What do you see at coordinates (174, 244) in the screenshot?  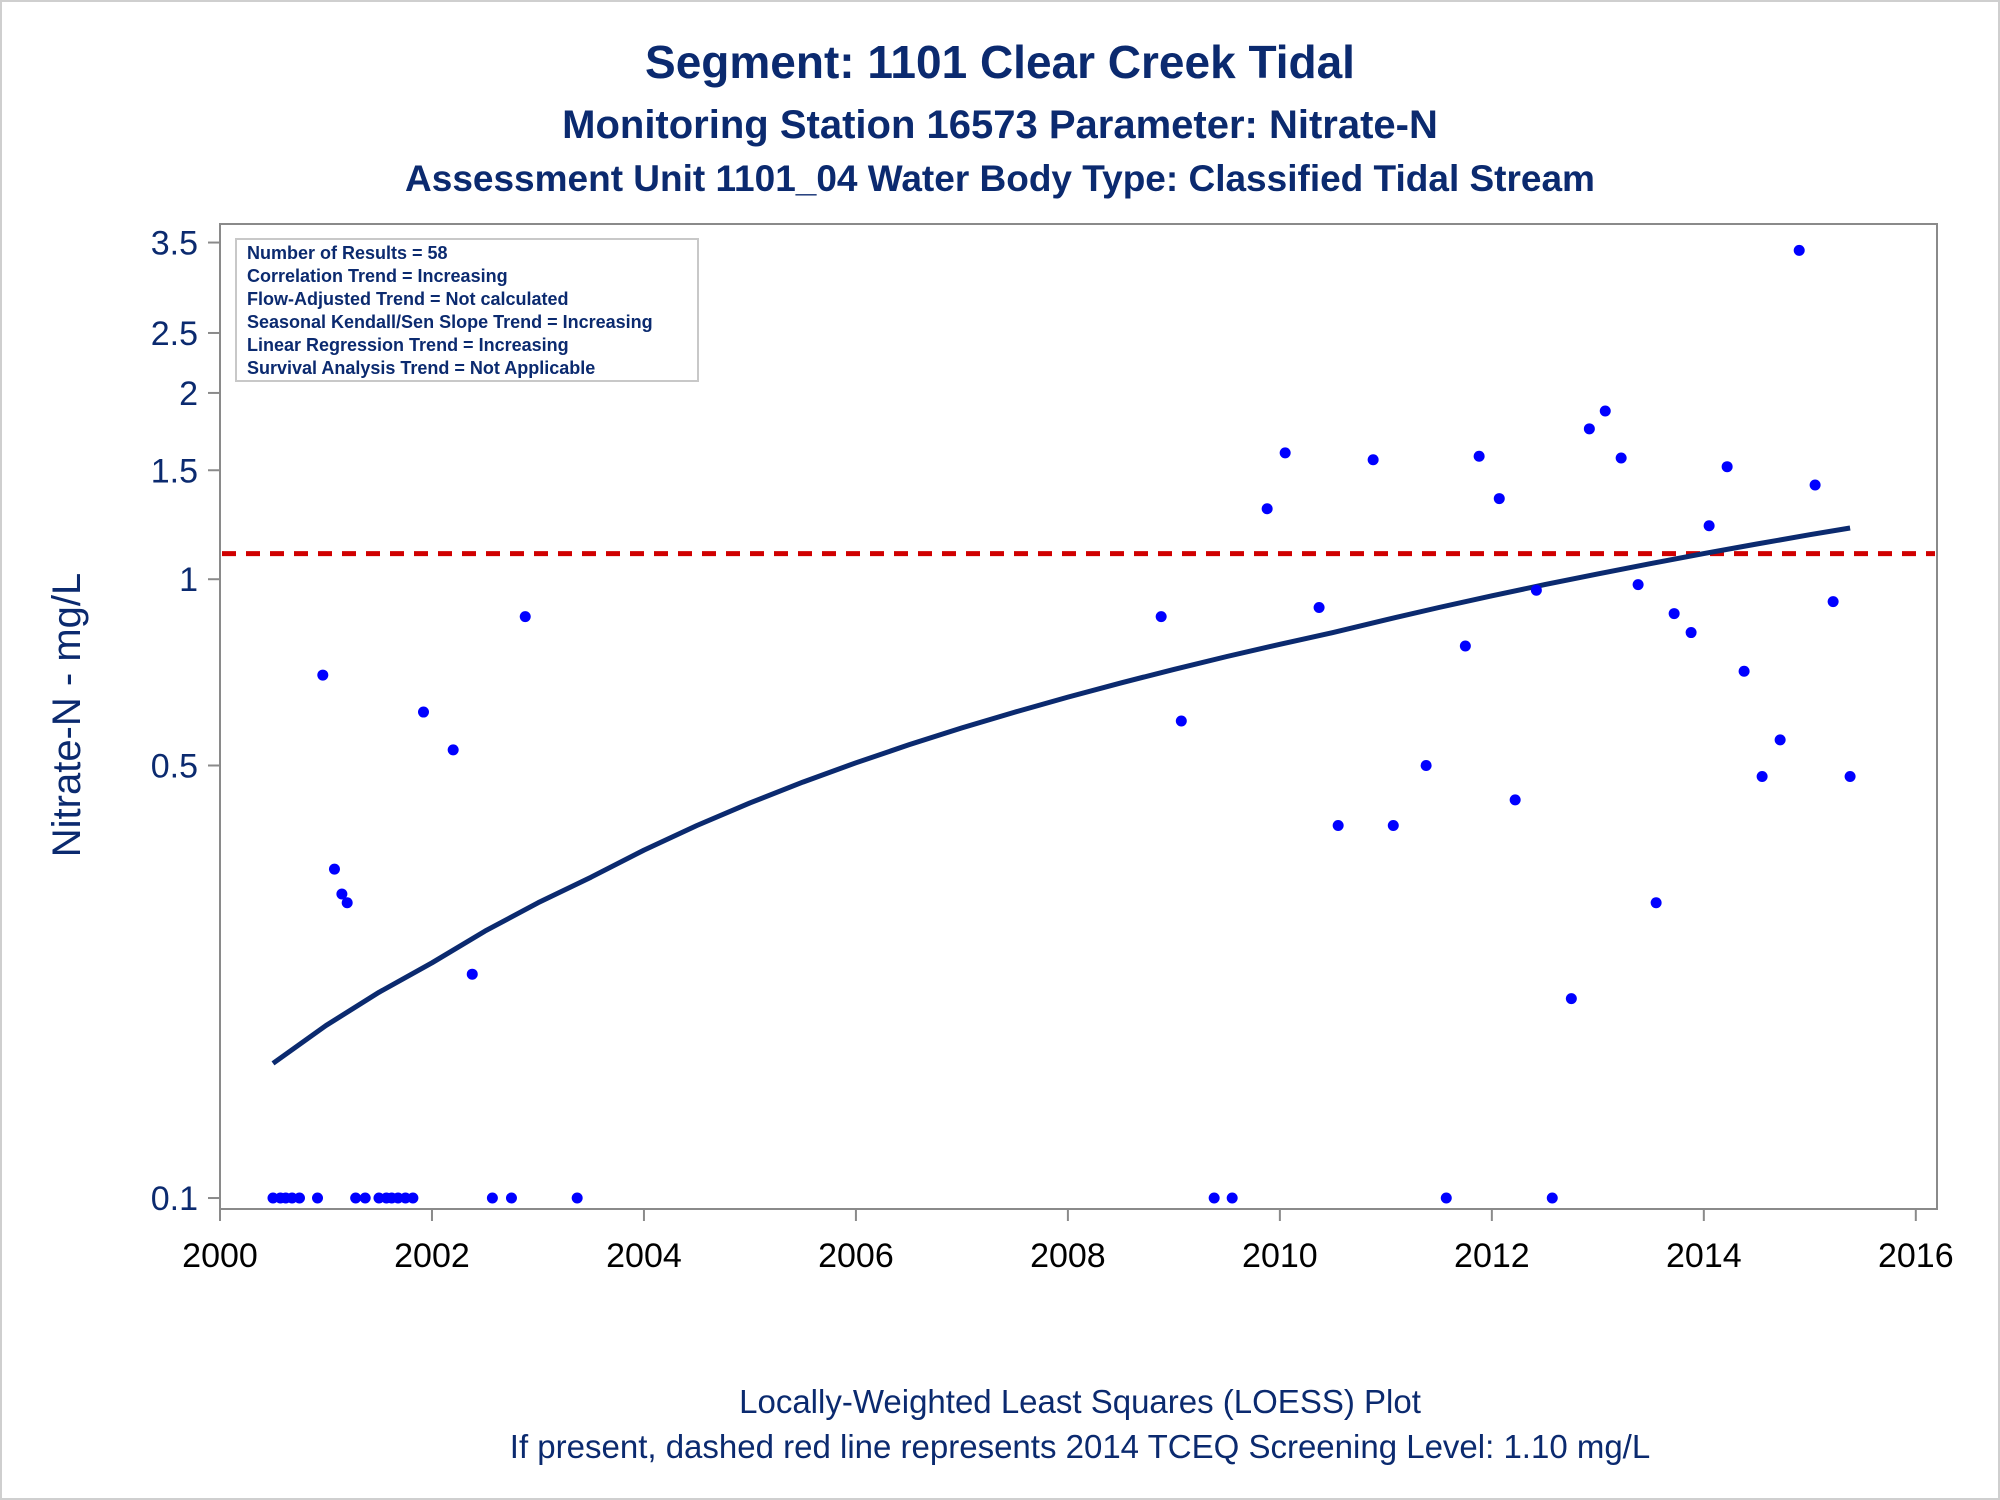 I see `y-tick-label: 3.5` at bounding box center [174, 244].